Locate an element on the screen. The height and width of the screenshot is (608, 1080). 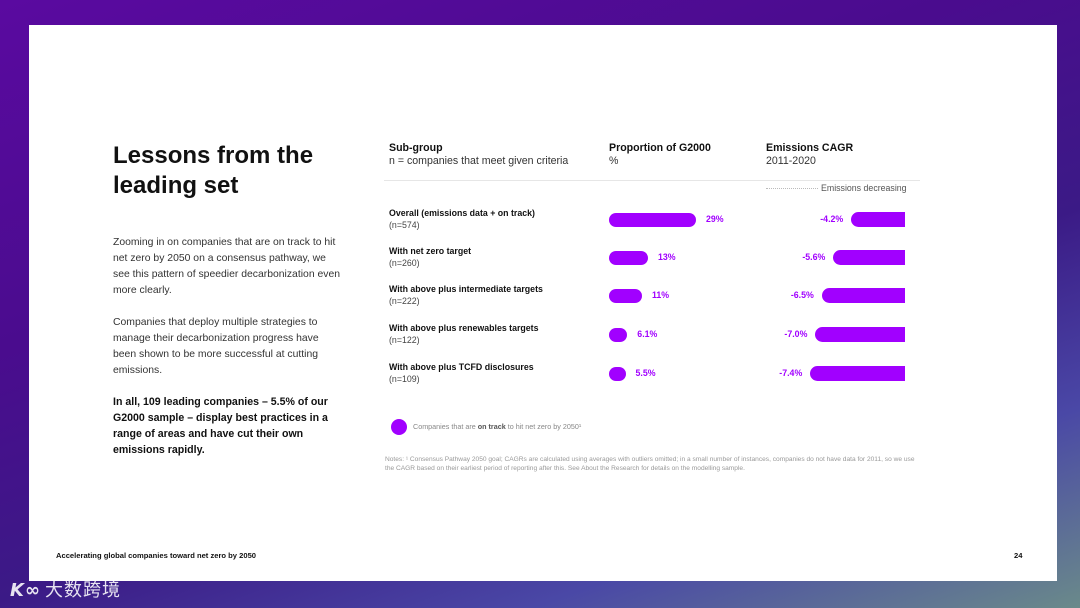
row-count: (n=574) is located at coordinates (404, 225).